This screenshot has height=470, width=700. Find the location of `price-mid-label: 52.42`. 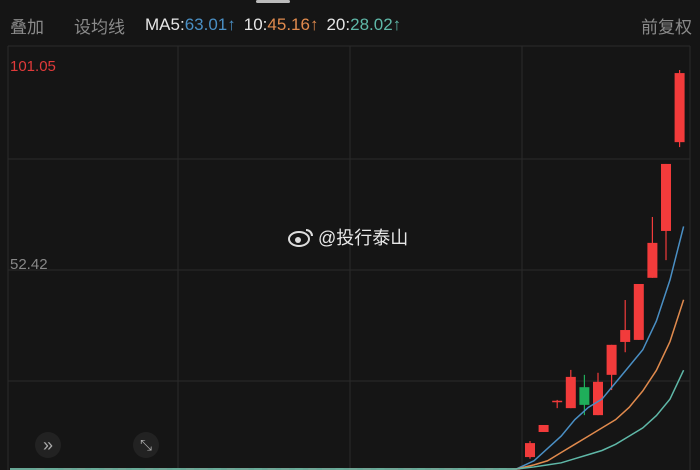

price-mid-label: 52.42 is located at coordinates (29, 264).